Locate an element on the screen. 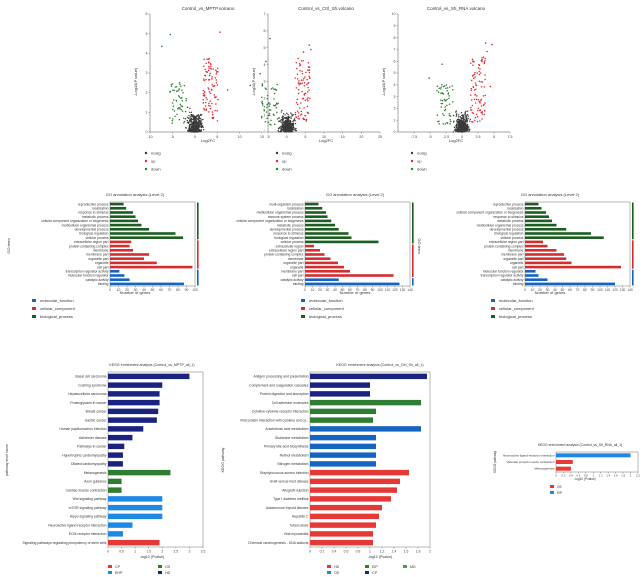  category-label: Graft-versus-host disease is located at coordinates (289, 482).